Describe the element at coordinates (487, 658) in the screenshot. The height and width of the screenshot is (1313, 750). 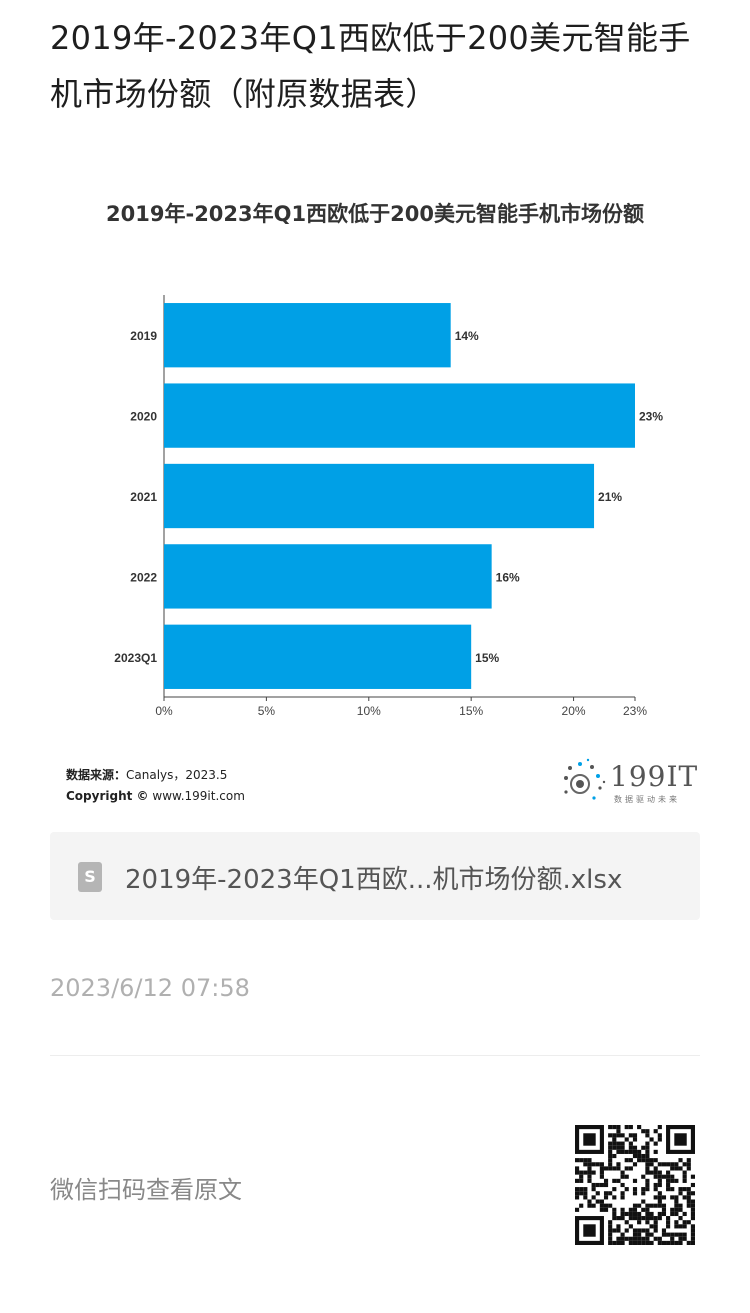
I see `bar-value-label: 15%` at that location.